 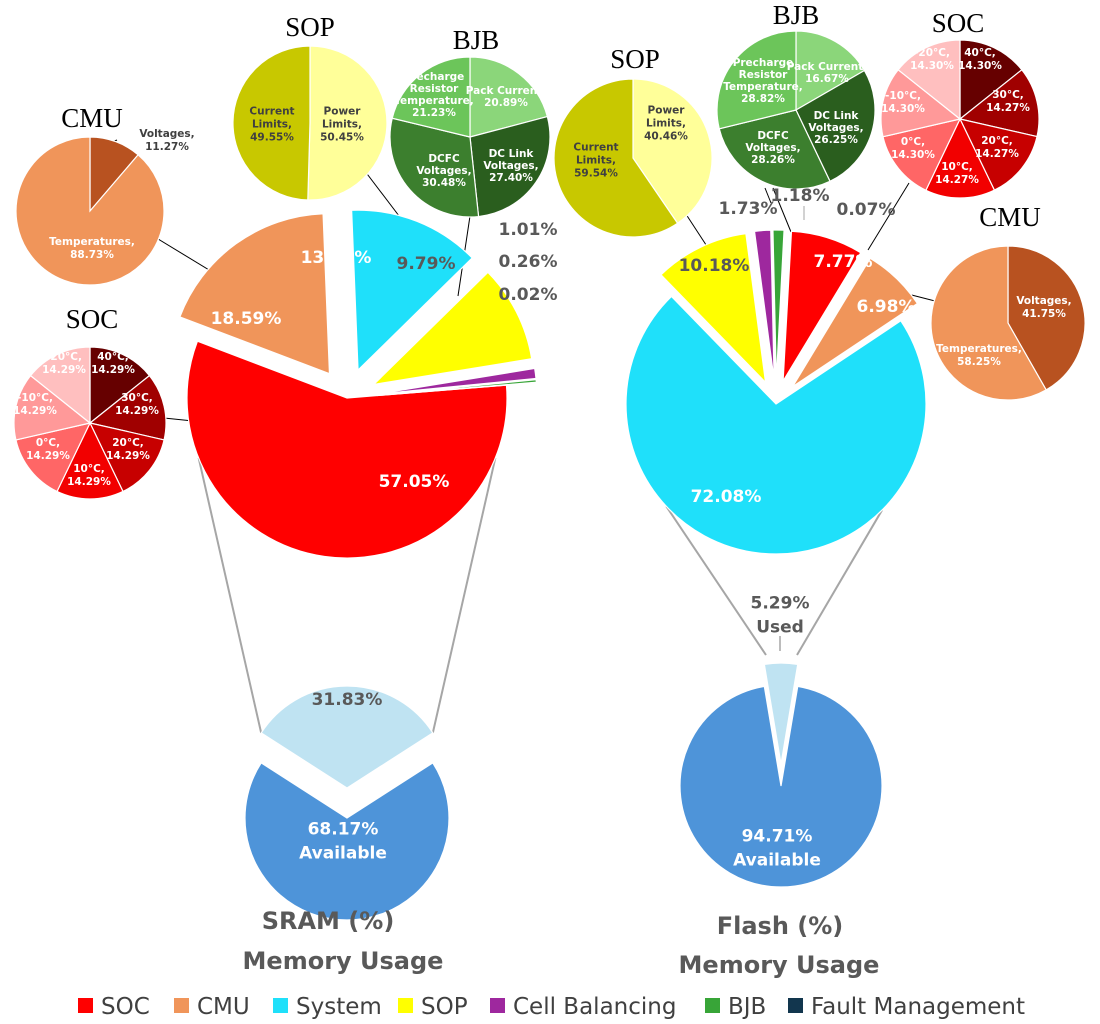 What do you see at coordinates (748, 209) in the screenshot?
I see `flash-main-label-cell-balancing: 1.73%` at bounding box center [748, 209].